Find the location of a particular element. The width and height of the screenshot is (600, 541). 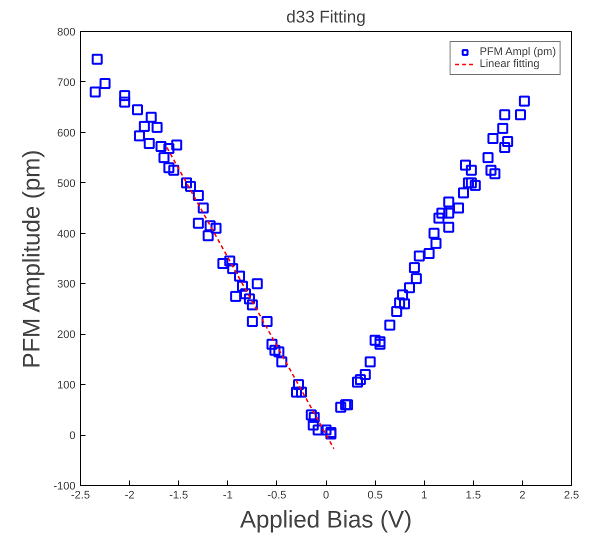

y-tick-label: 400 is located at coordinates (66, 234).